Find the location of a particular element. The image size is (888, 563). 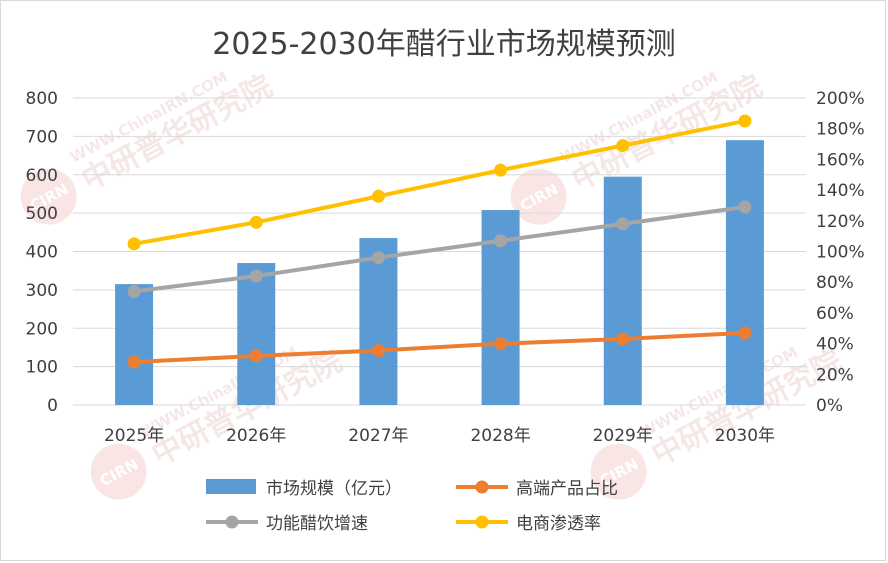

x-tick-label: 2028年 is located at coordinates (500, 436).